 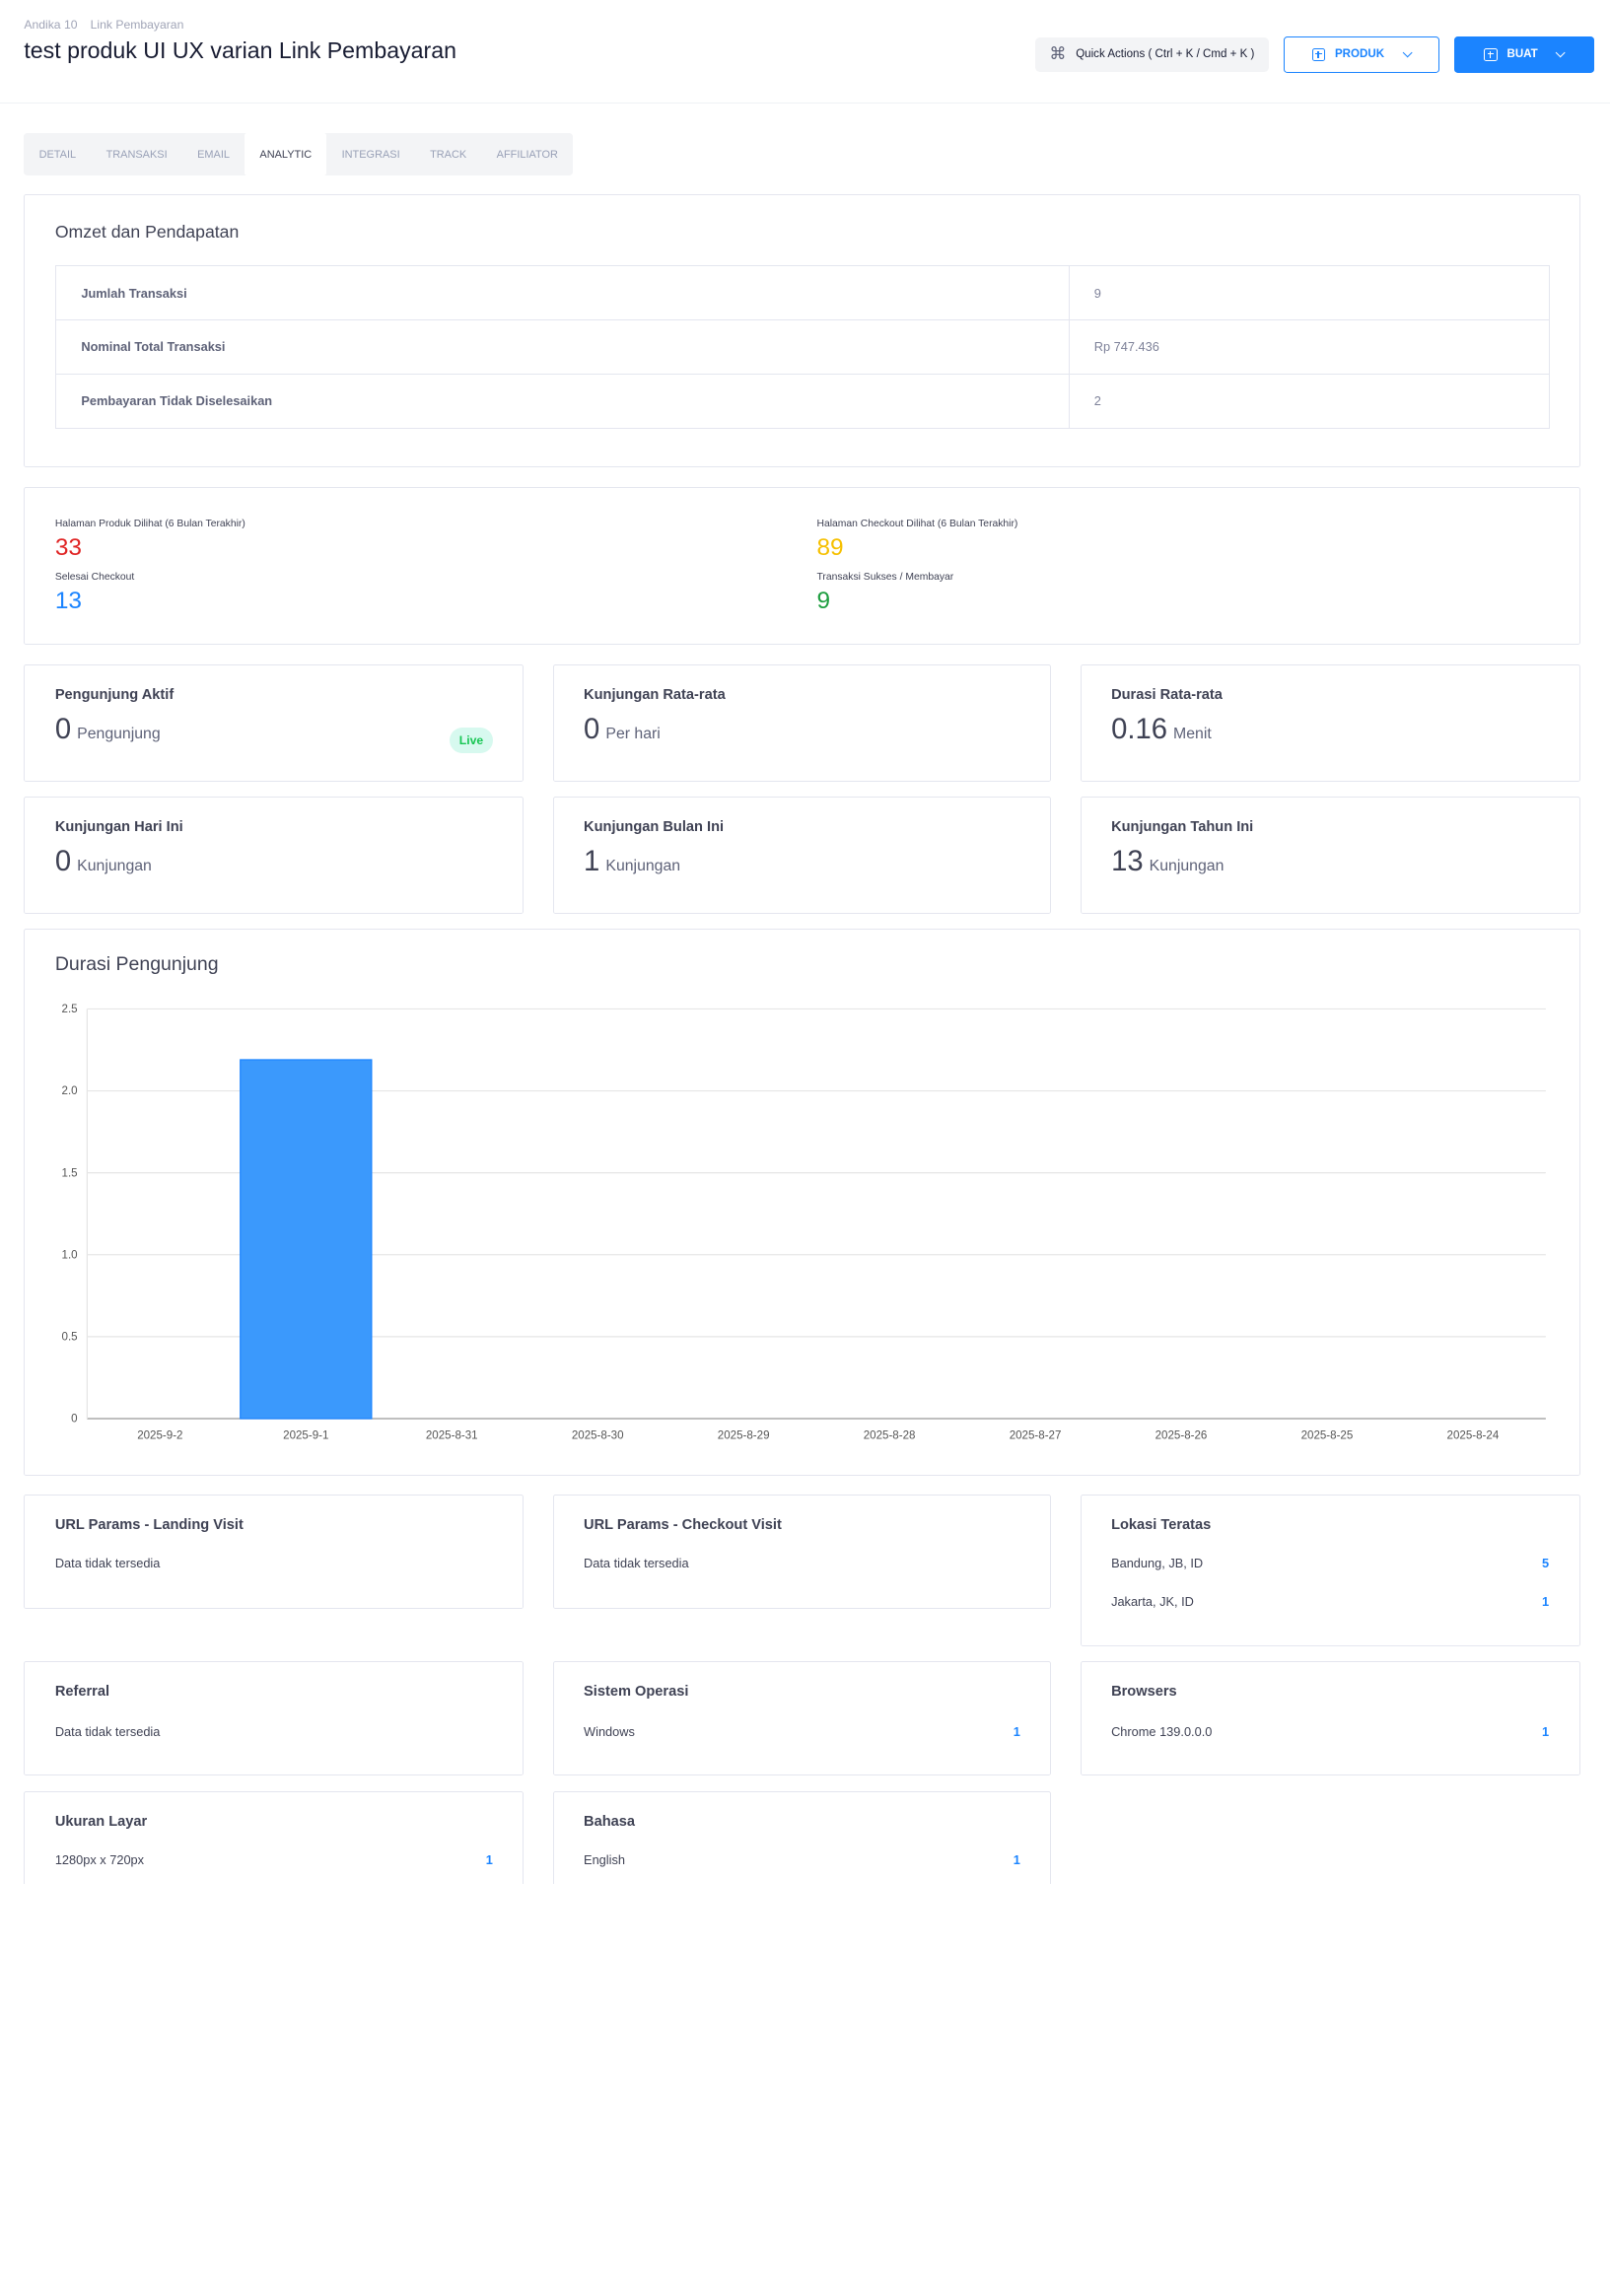 What do you see at coordinates (802, 292) in the screenshot?
I see `table-row: Jumlah Transaksi 9` at bounding box center [802, 292].